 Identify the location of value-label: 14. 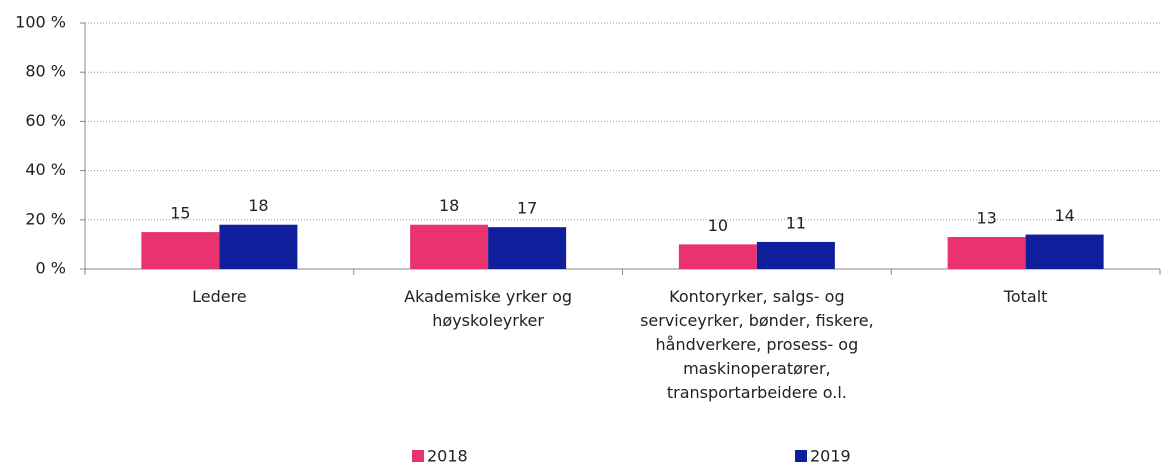
(1064, 215).